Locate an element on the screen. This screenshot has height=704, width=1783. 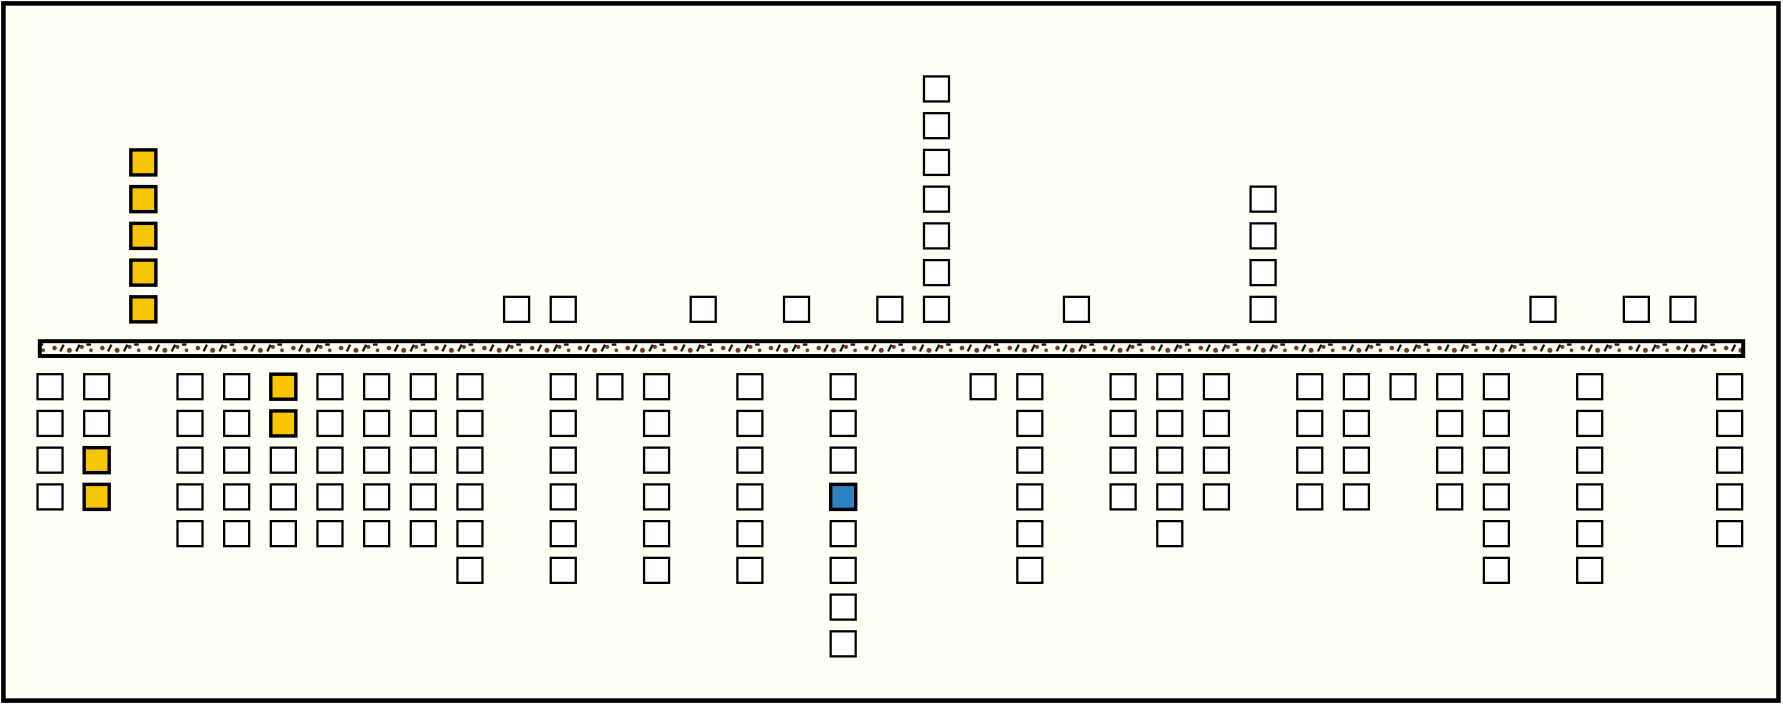
ground is located at coordinates (891, 348).